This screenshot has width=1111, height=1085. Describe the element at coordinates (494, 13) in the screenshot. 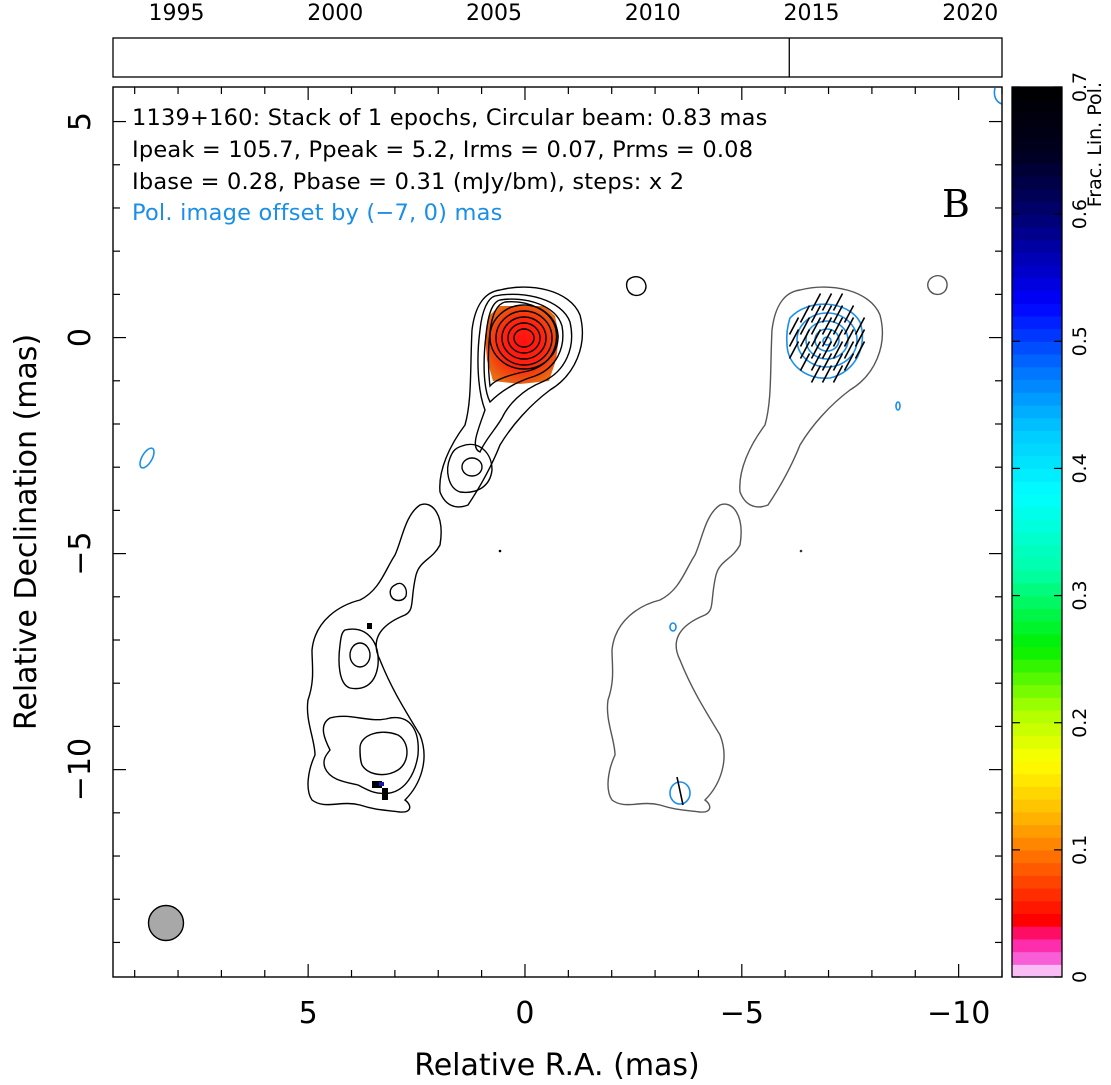

I see `epoch-tick-label: 2005` at that location.